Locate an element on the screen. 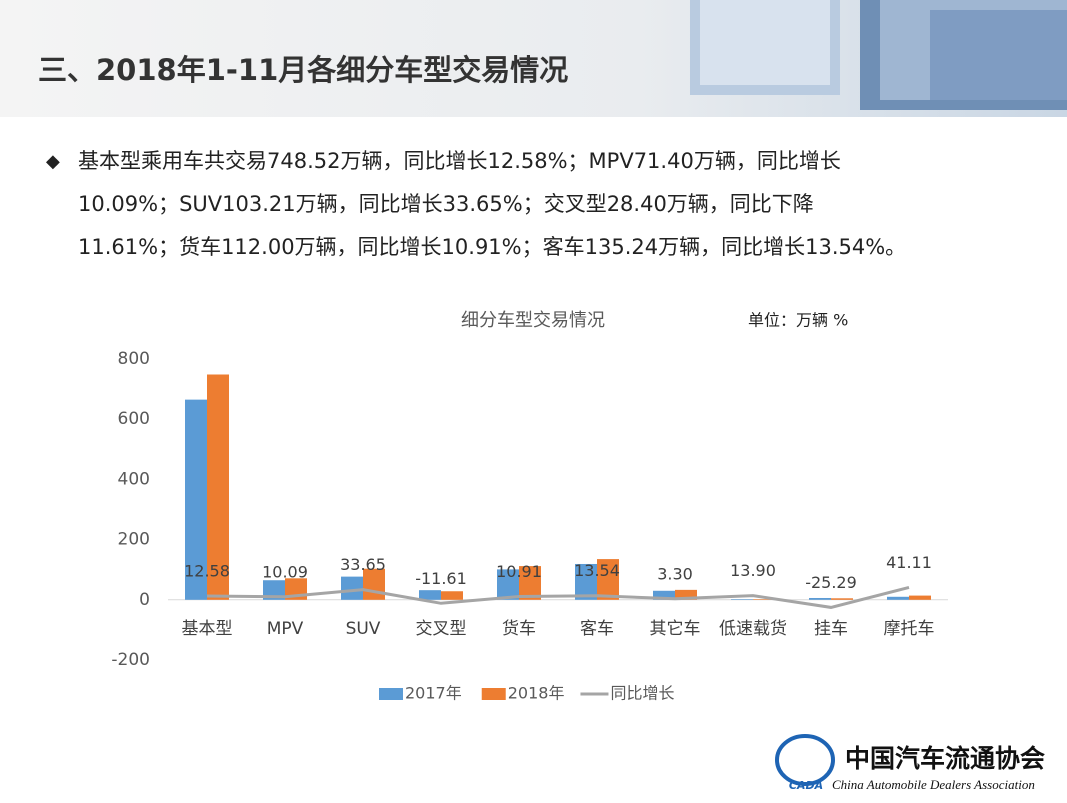  data-label: 10.91 is located at coordinates (519, 571).